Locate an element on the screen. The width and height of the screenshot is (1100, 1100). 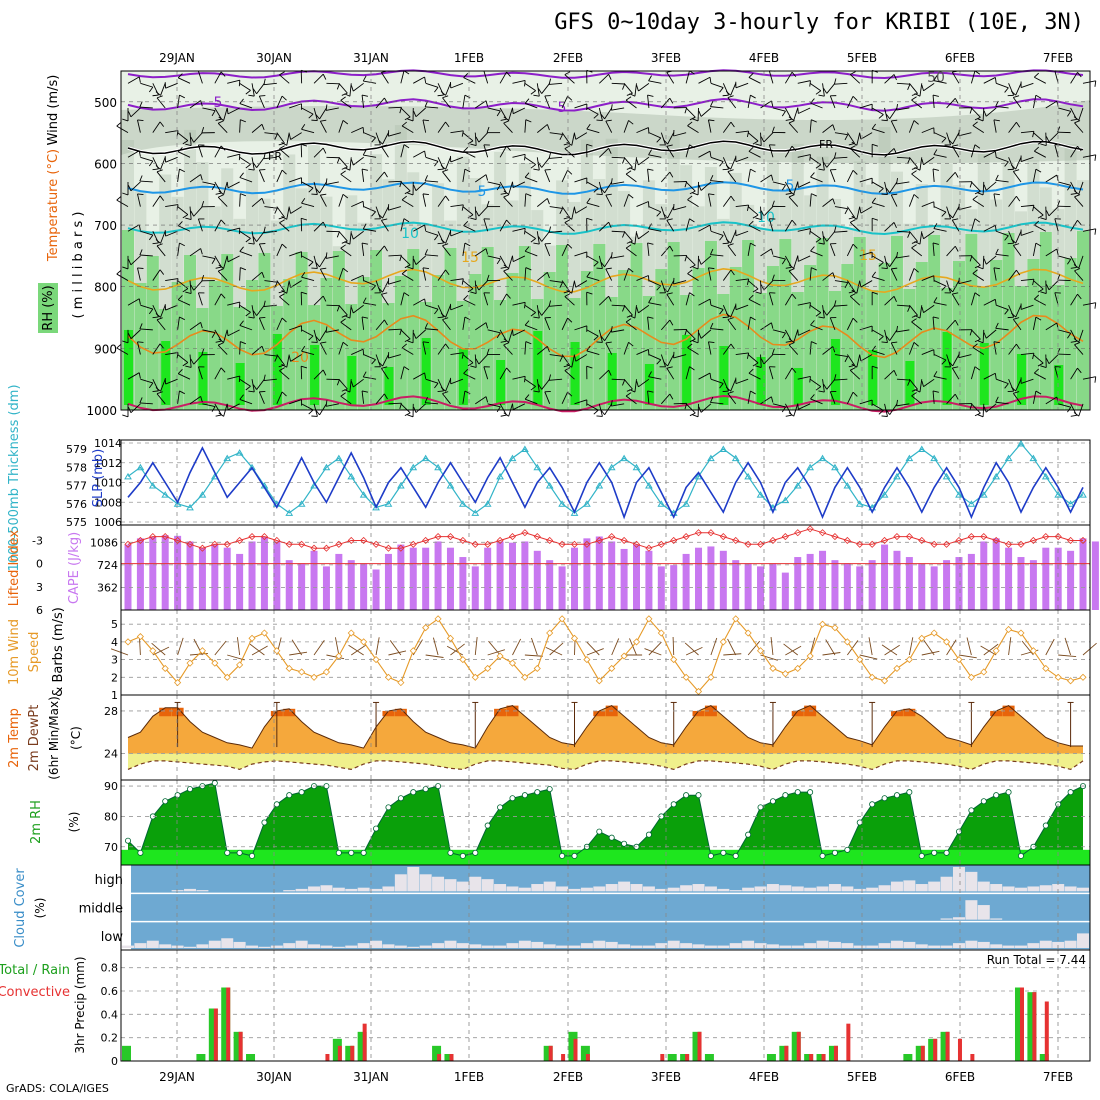
wind-tick-label: 1 is located at coordinates (114, 695).